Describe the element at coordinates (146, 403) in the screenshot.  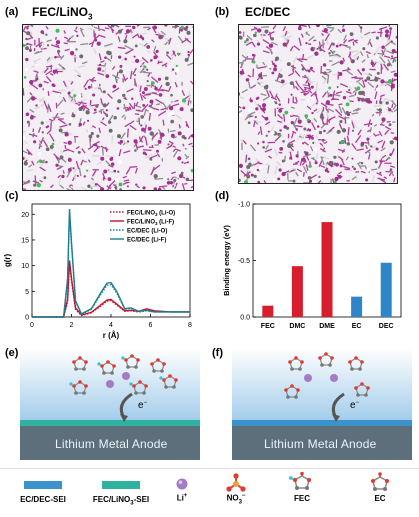
I see `electron-charge: −` at that location.